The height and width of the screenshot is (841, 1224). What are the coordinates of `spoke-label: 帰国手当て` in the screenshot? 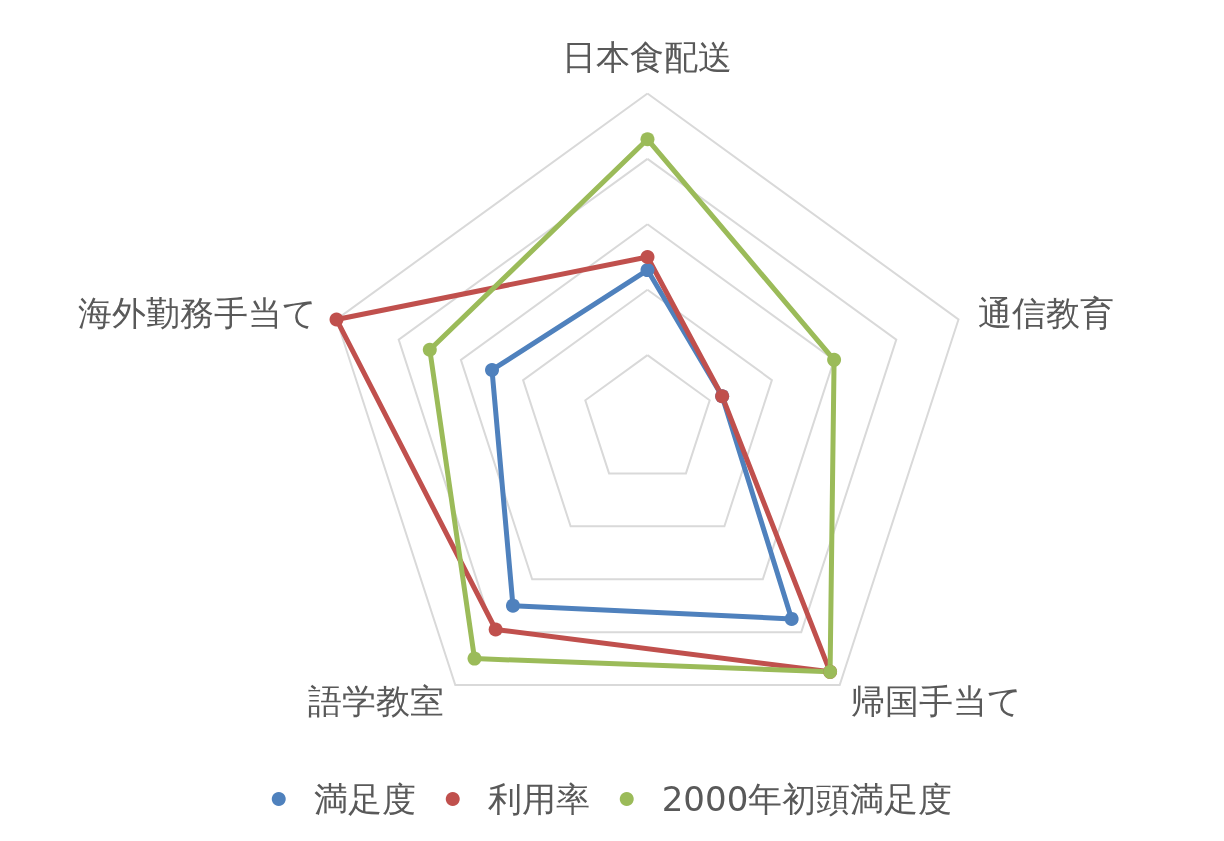 It's located at (937, 701).